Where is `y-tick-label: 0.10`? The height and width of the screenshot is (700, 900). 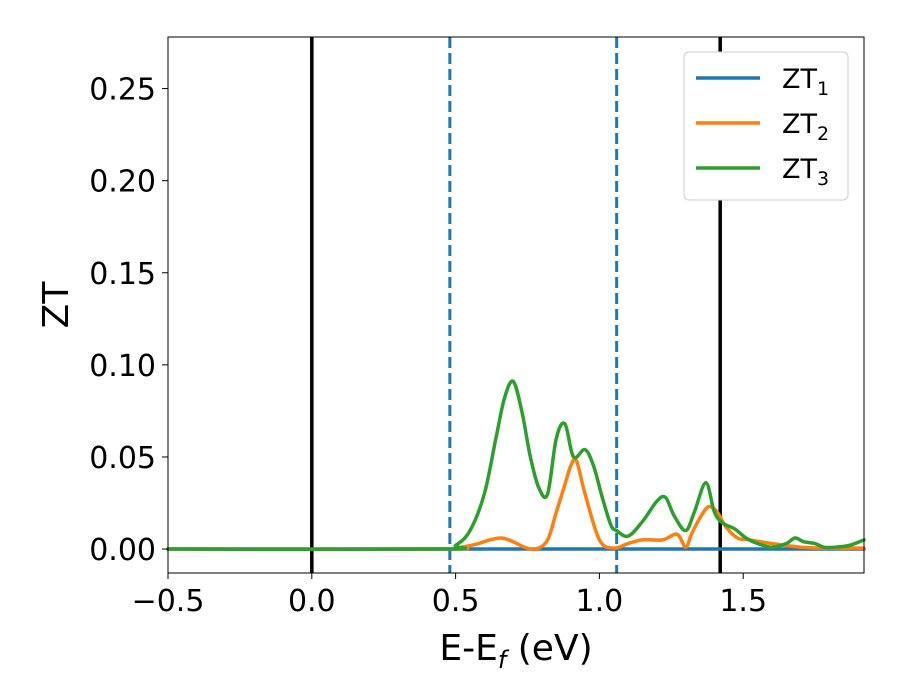 y-tick-label: 0.10 is located at coordinates (122, 366).